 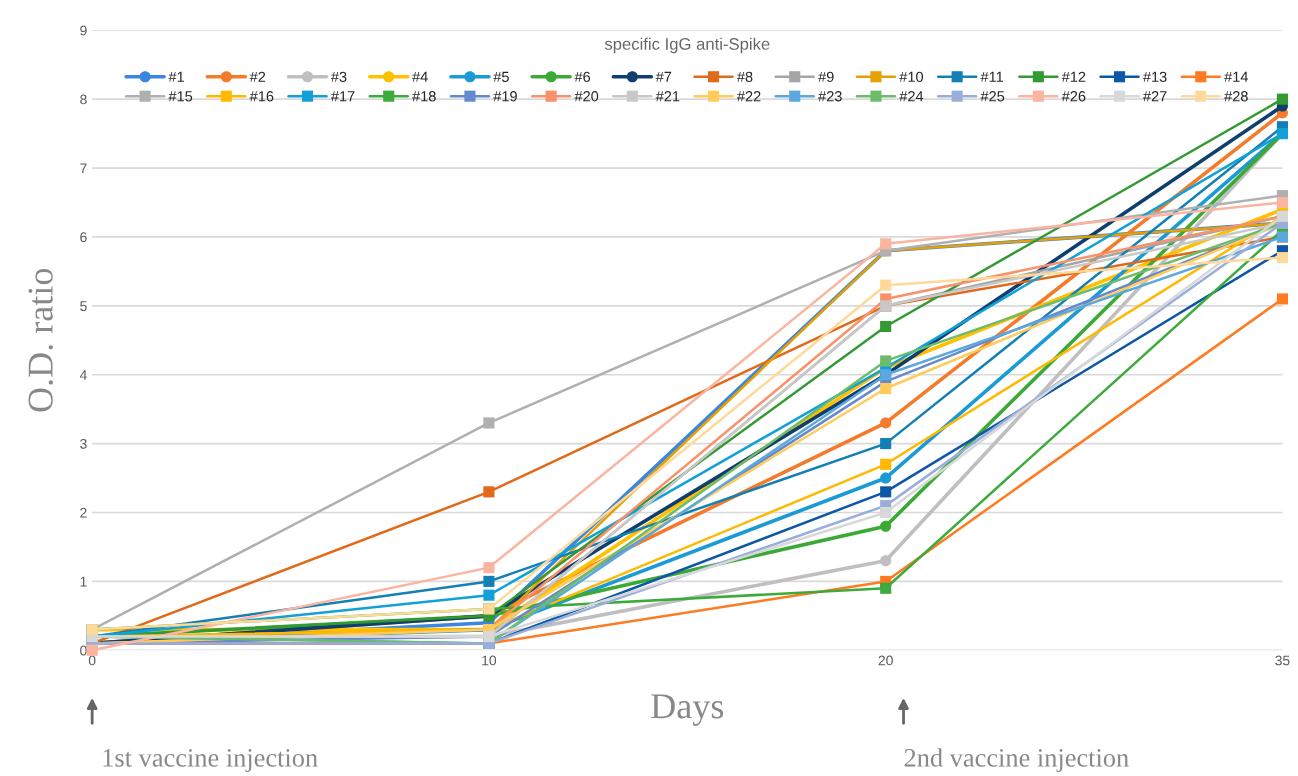 I want to click on chart-title: specific IgG anti-Spike, so click(x=687, y=45).